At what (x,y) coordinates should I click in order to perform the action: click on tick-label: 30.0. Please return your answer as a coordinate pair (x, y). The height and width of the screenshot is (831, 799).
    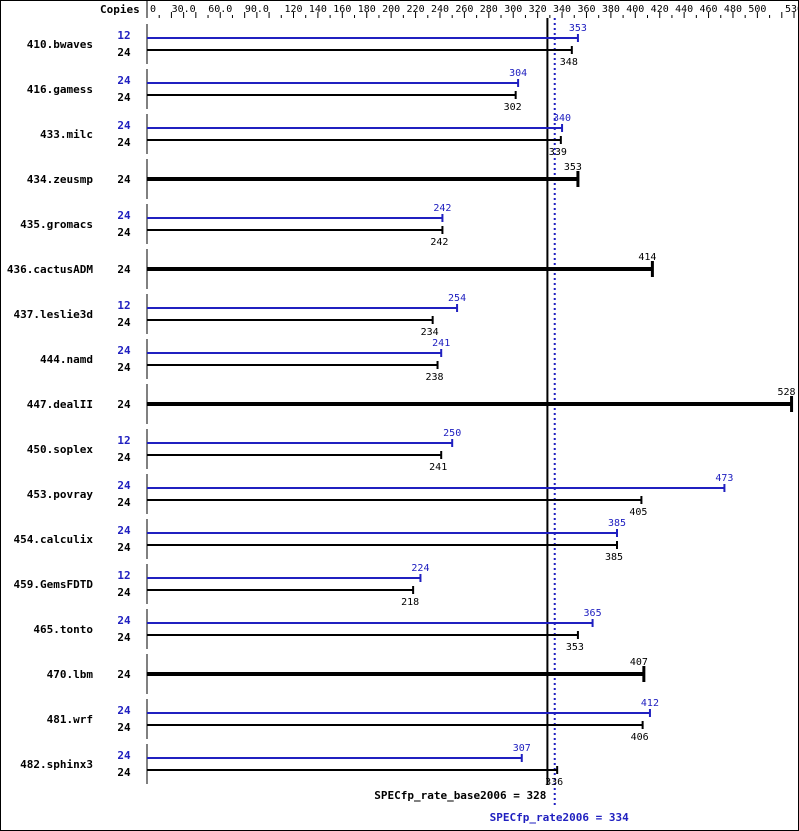
    Looking at the image, I should click on (184, 9).